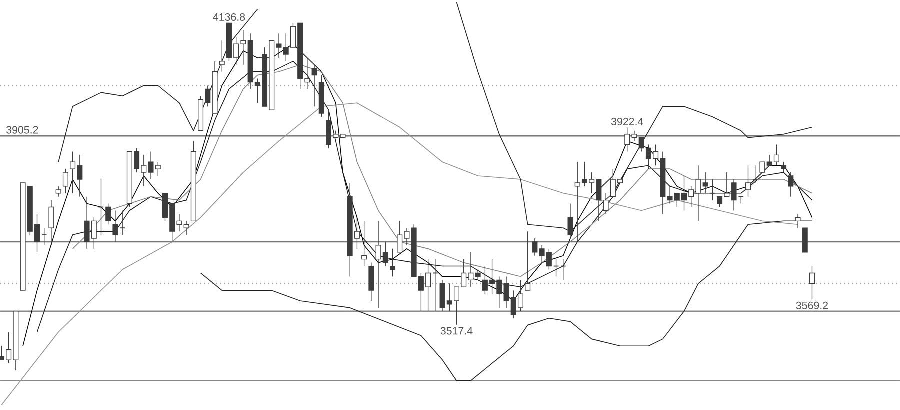 The image size is (900, 410). What do you see at coordinates (229, 17) in the screenshot?
I see `annotation: 4136.8` at bounding box center [229, 17].